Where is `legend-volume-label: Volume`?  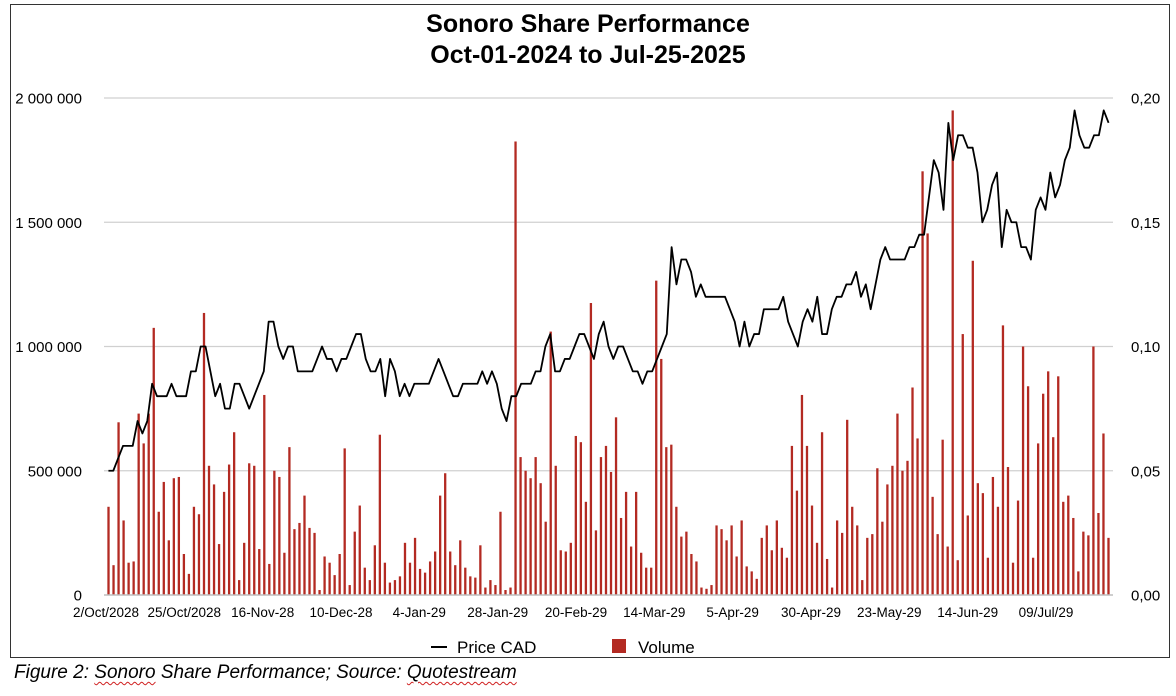 legend-volume-label: Volume is located at coordinates (666, 647).